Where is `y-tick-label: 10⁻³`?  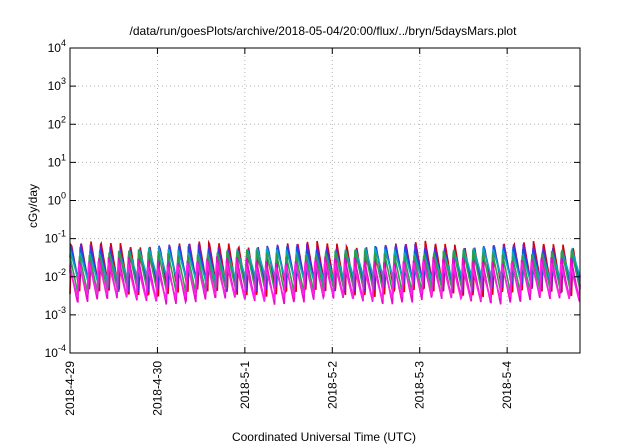
y-tick-label: 10⁻³ is located at coordinates (55, 313).